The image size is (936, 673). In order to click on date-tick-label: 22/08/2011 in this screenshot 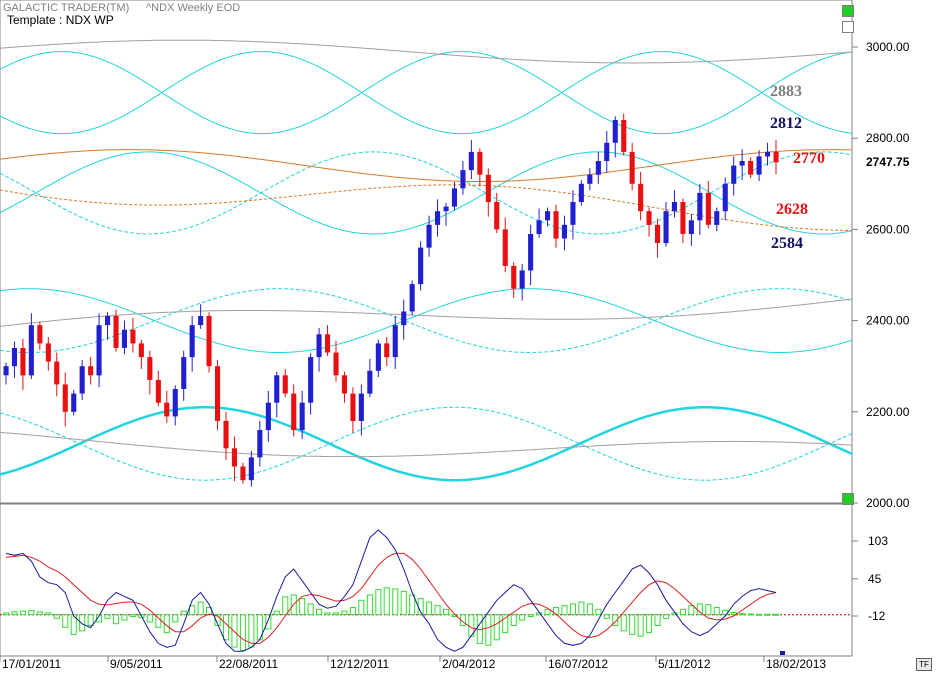, I will do `click(248, 664)`.